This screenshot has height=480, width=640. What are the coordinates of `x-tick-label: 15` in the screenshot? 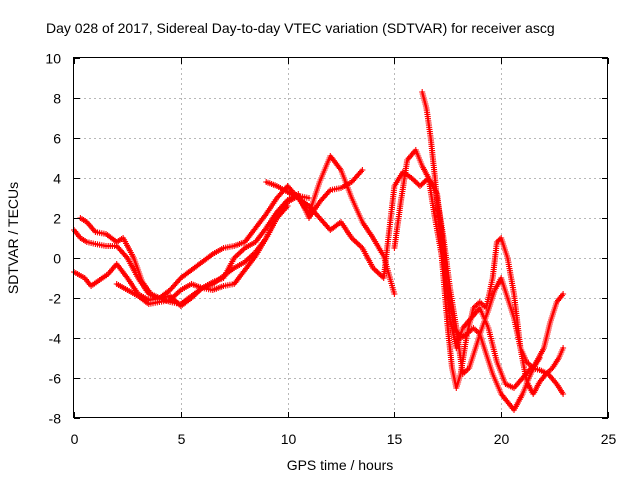 It's located at (395, 439).